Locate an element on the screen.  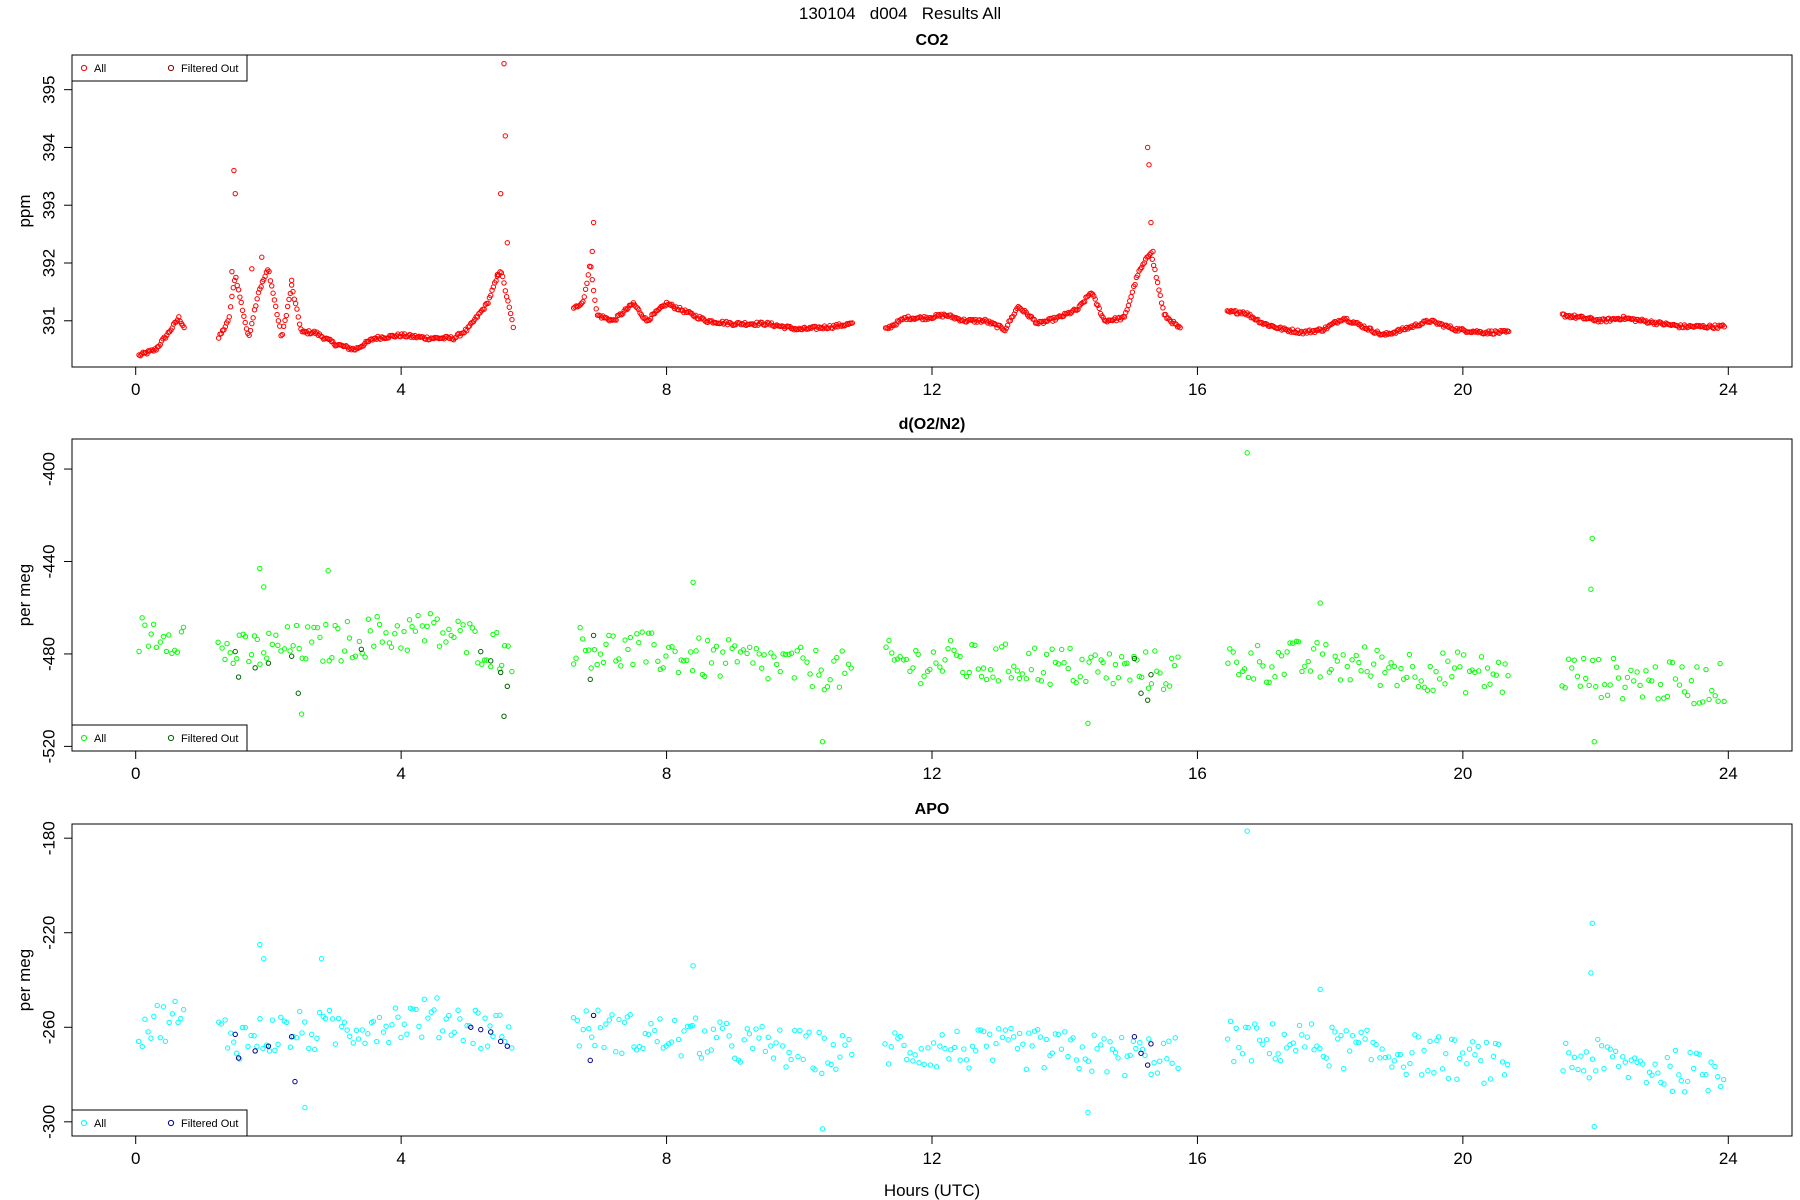
x-tick-label: 16 is located at coordinates (1197, 1158).